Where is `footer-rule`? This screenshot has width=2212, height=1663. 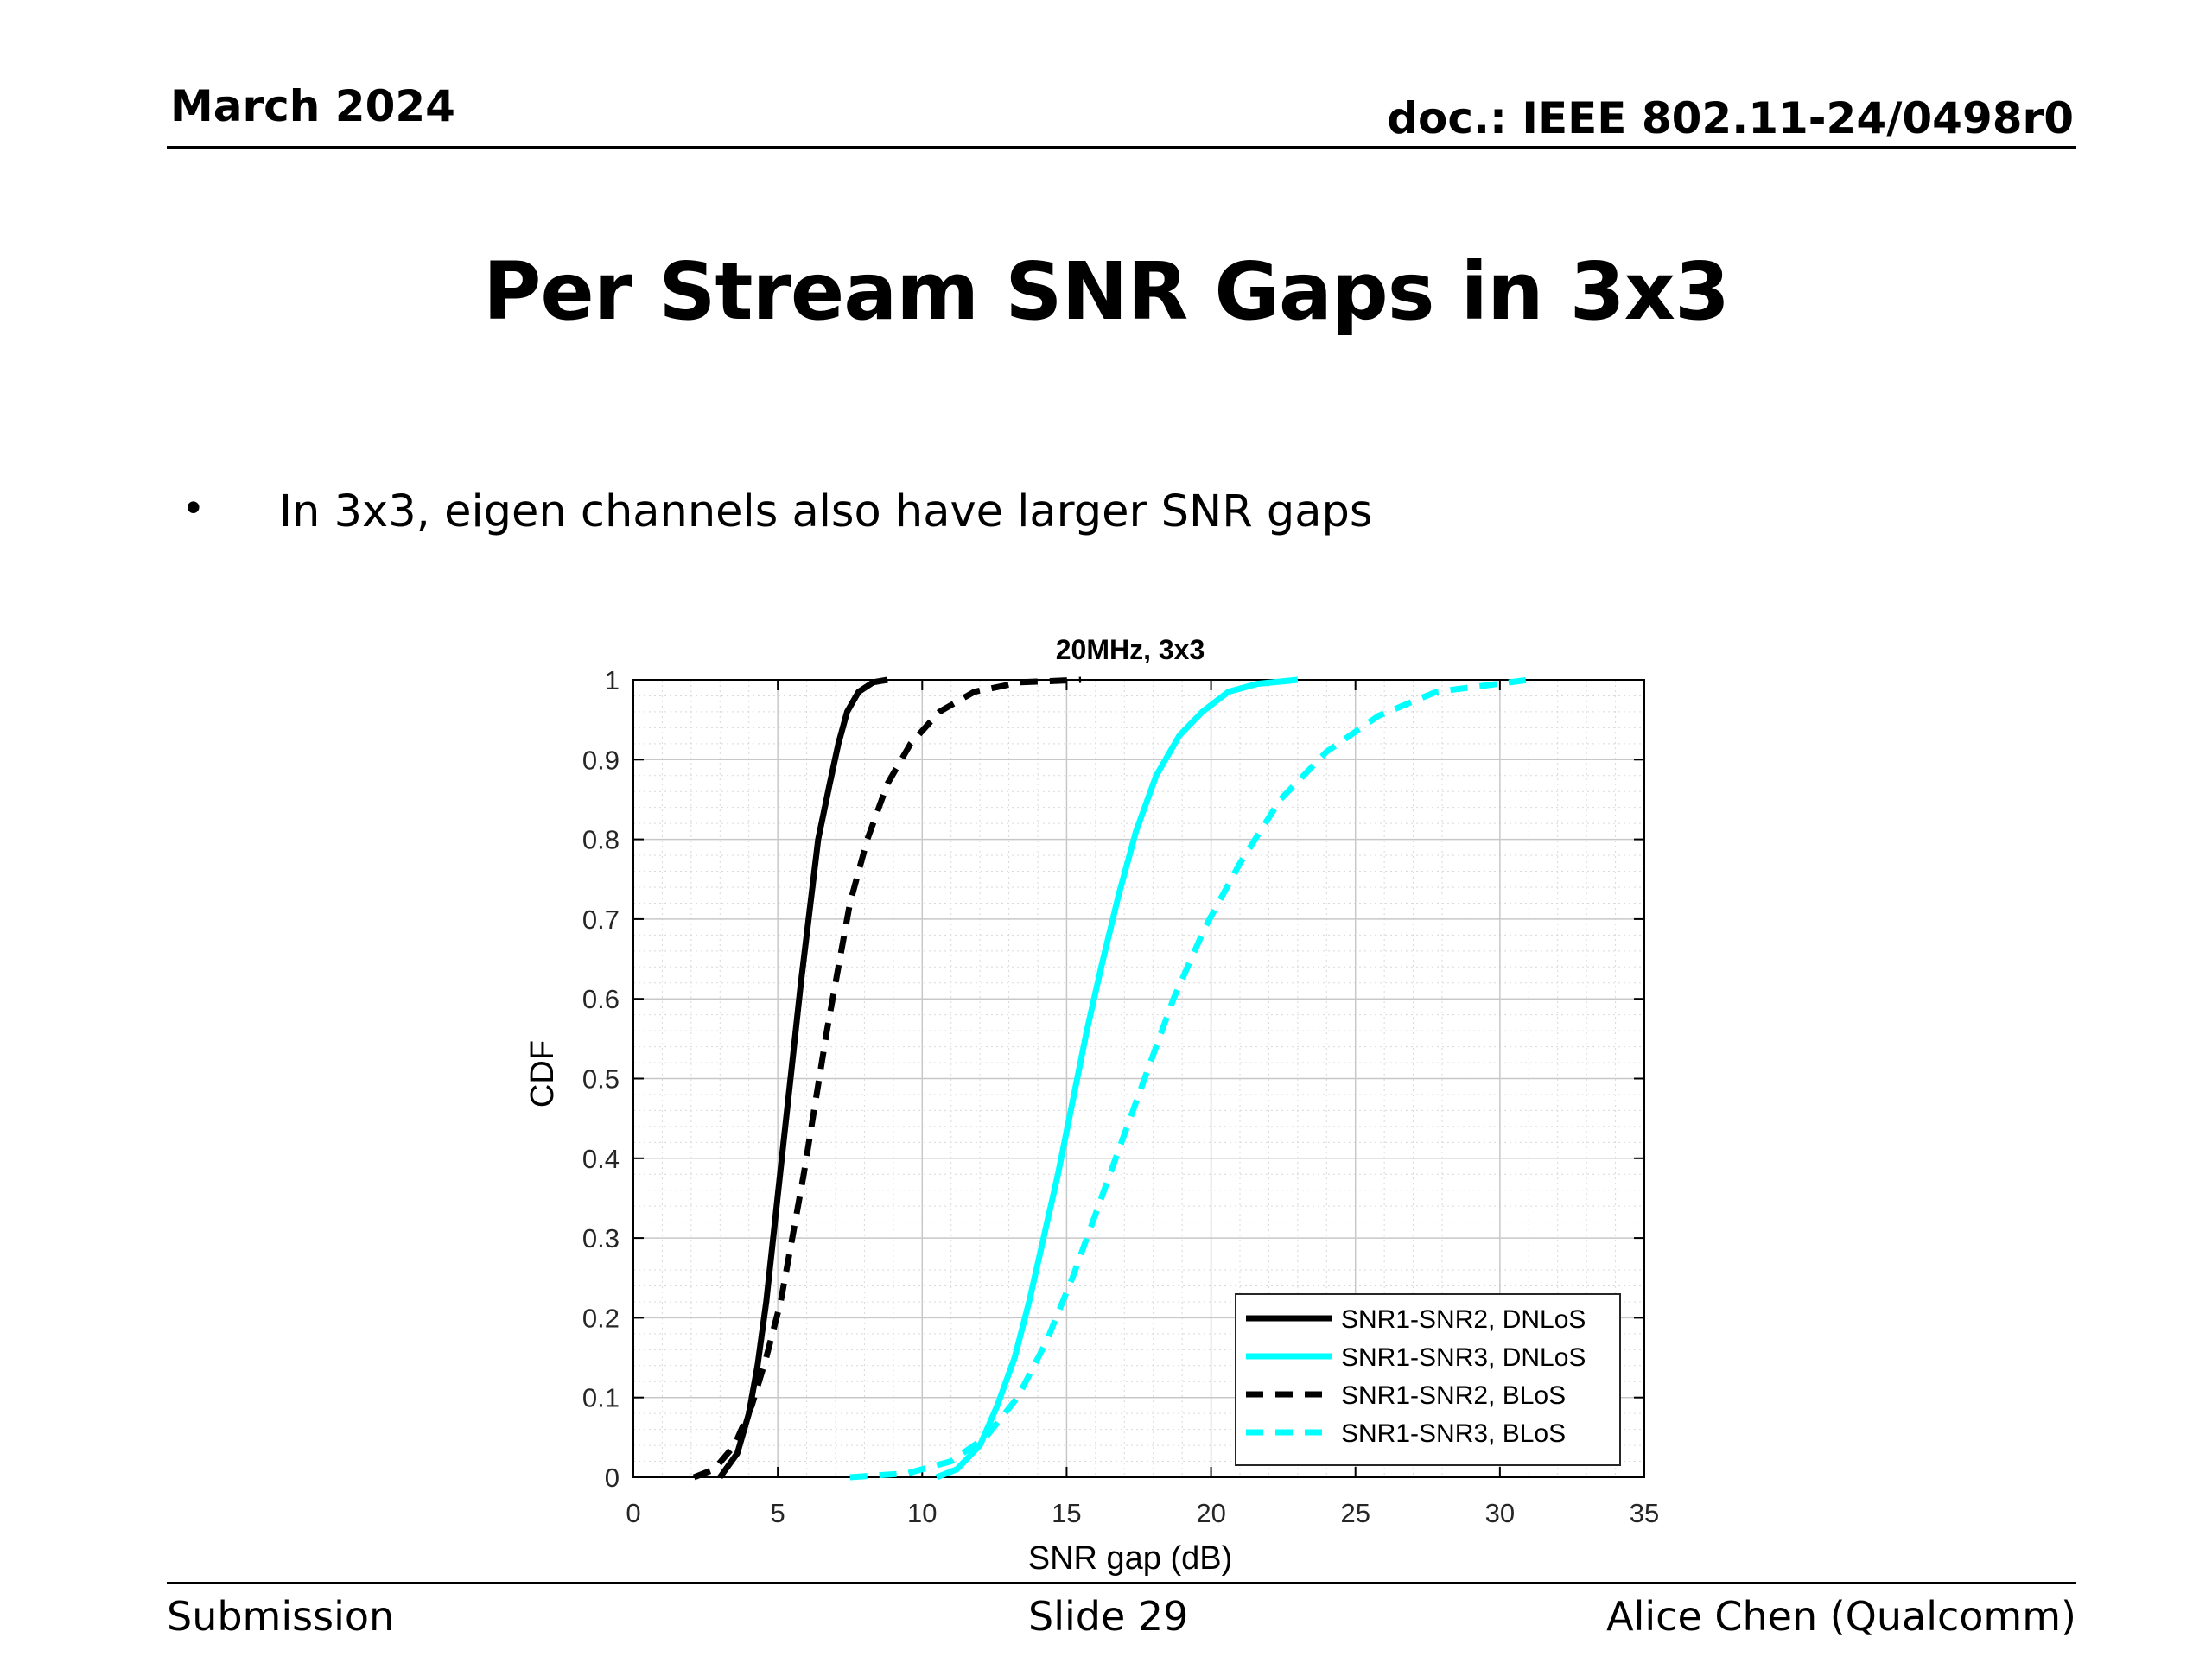
footer-rule is located at coordinates (1121, 1583).